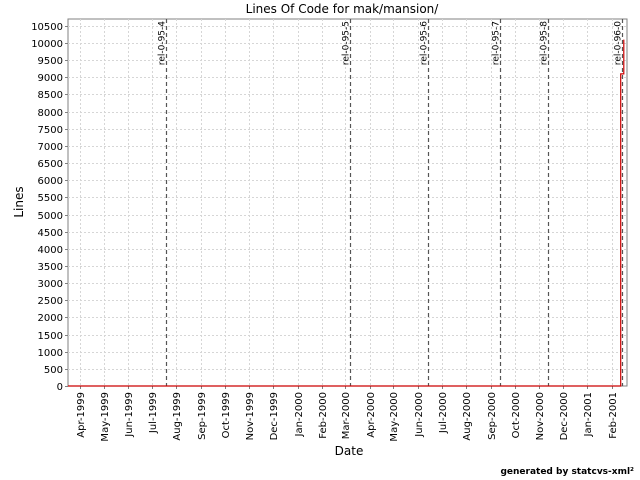  What do you see at coordinates (50, 198) in the screenshot?
I see `y-tick-label: 5500` at bounding box center [50, 198].